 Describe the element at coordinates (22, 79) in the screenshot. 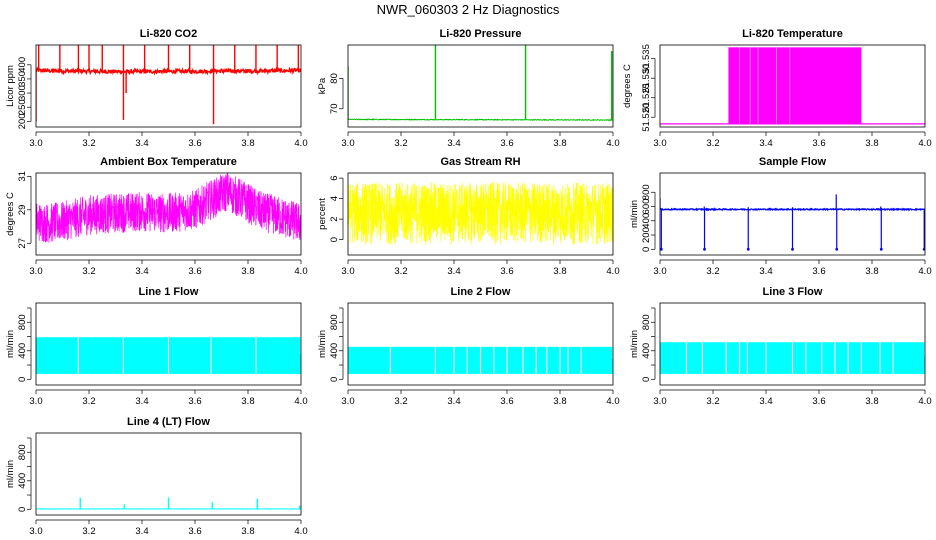

I see `y-tick-label: 350` at that location.